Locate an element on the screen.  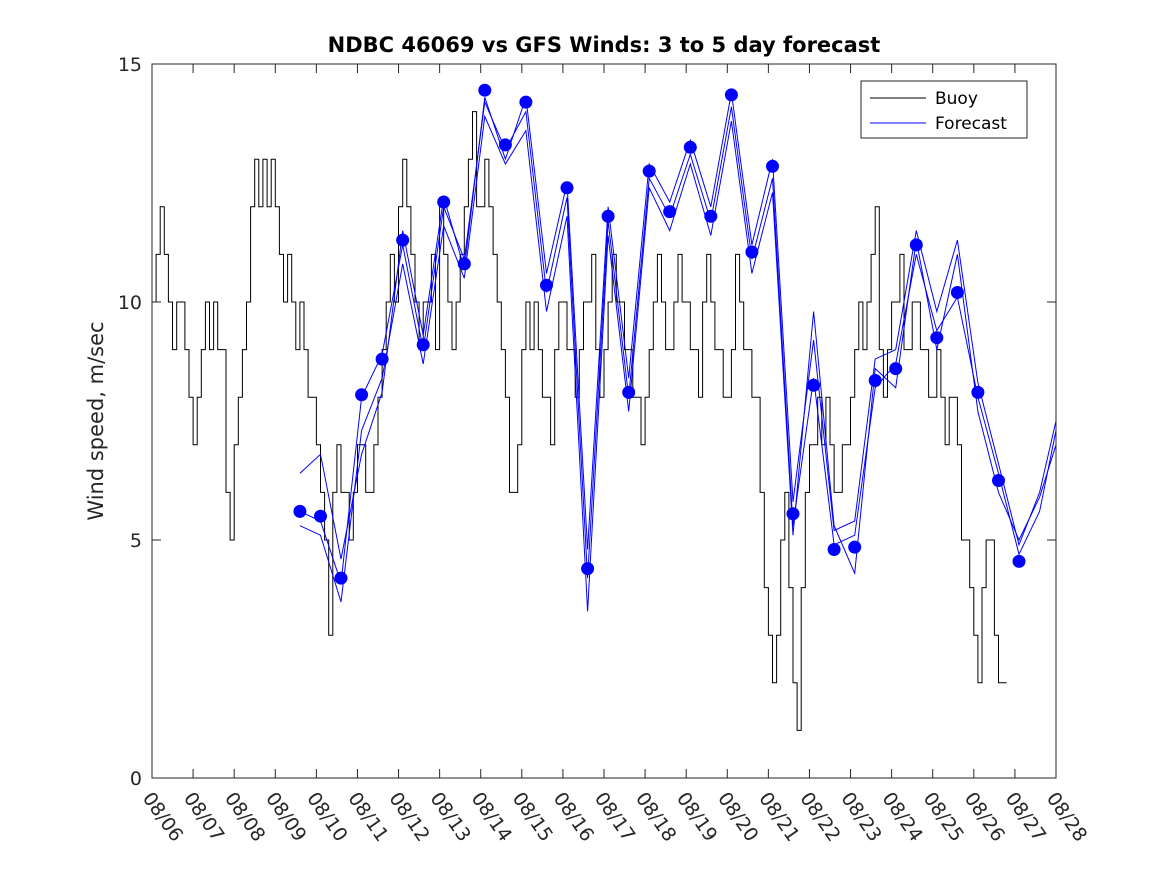
y-axis-label: Wind speed, m/sec is located at coordinates (96, 420).